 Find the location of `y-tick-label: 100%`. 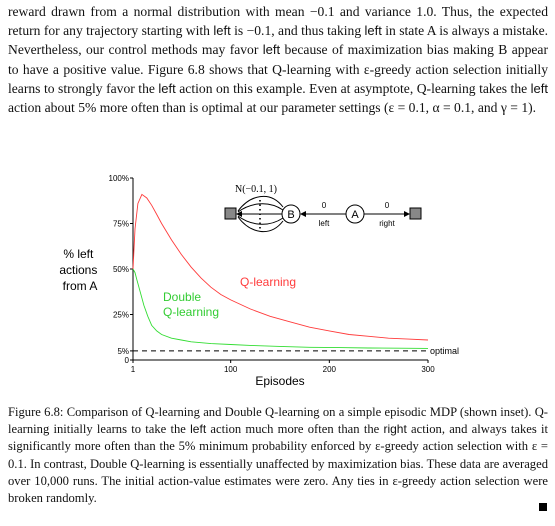

y-tick-label: 100% is located at coordinates (119, 178).